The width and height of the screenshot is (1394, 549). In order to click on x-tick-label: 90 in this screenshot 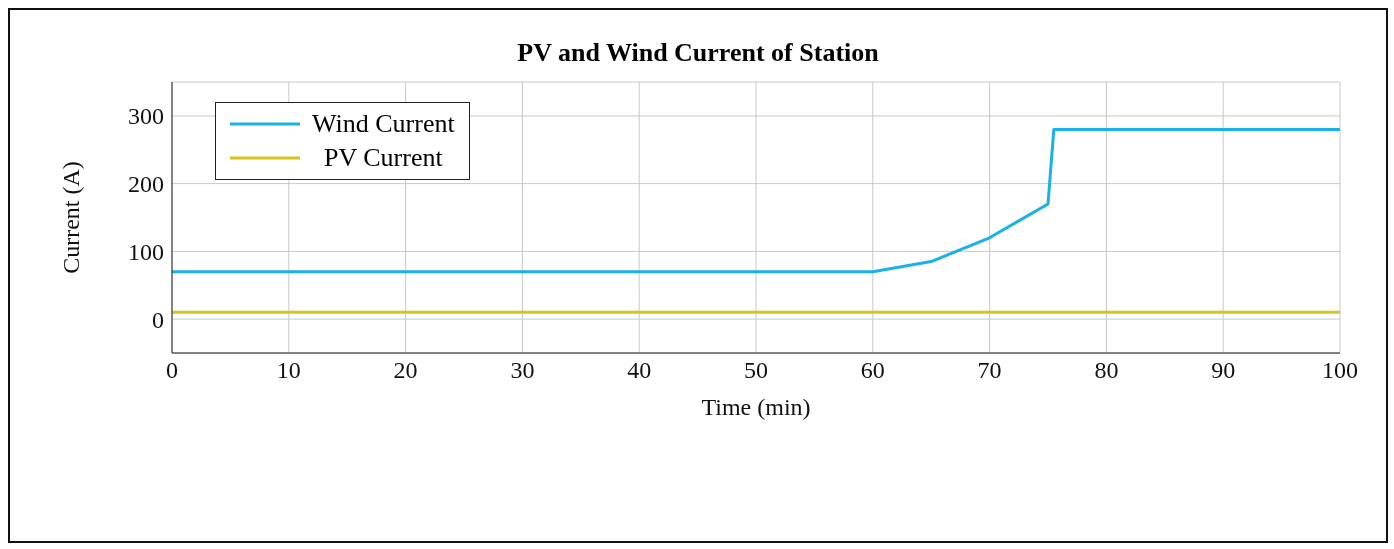, I will do `click(1223, 370)`.